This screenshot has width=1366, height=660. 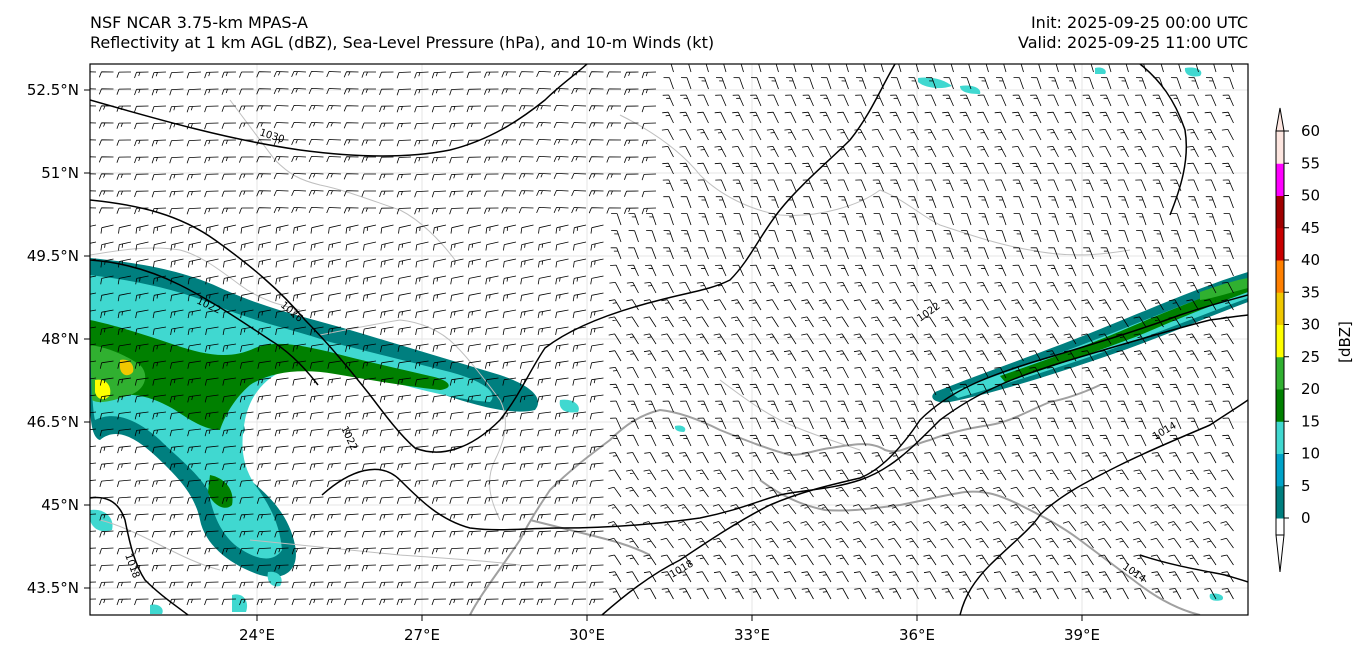 I want to click on colorbar-tick-label: 15, so click(x=1310, y=421).